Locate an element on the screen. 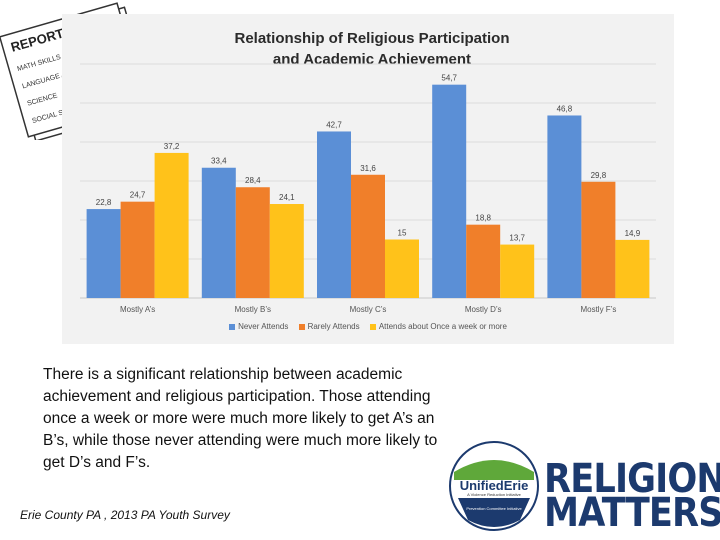 This screenshot has width=720, height=540. chart-title-line-1: Relationship of Religious Participation is located at coordinates (372, 38).